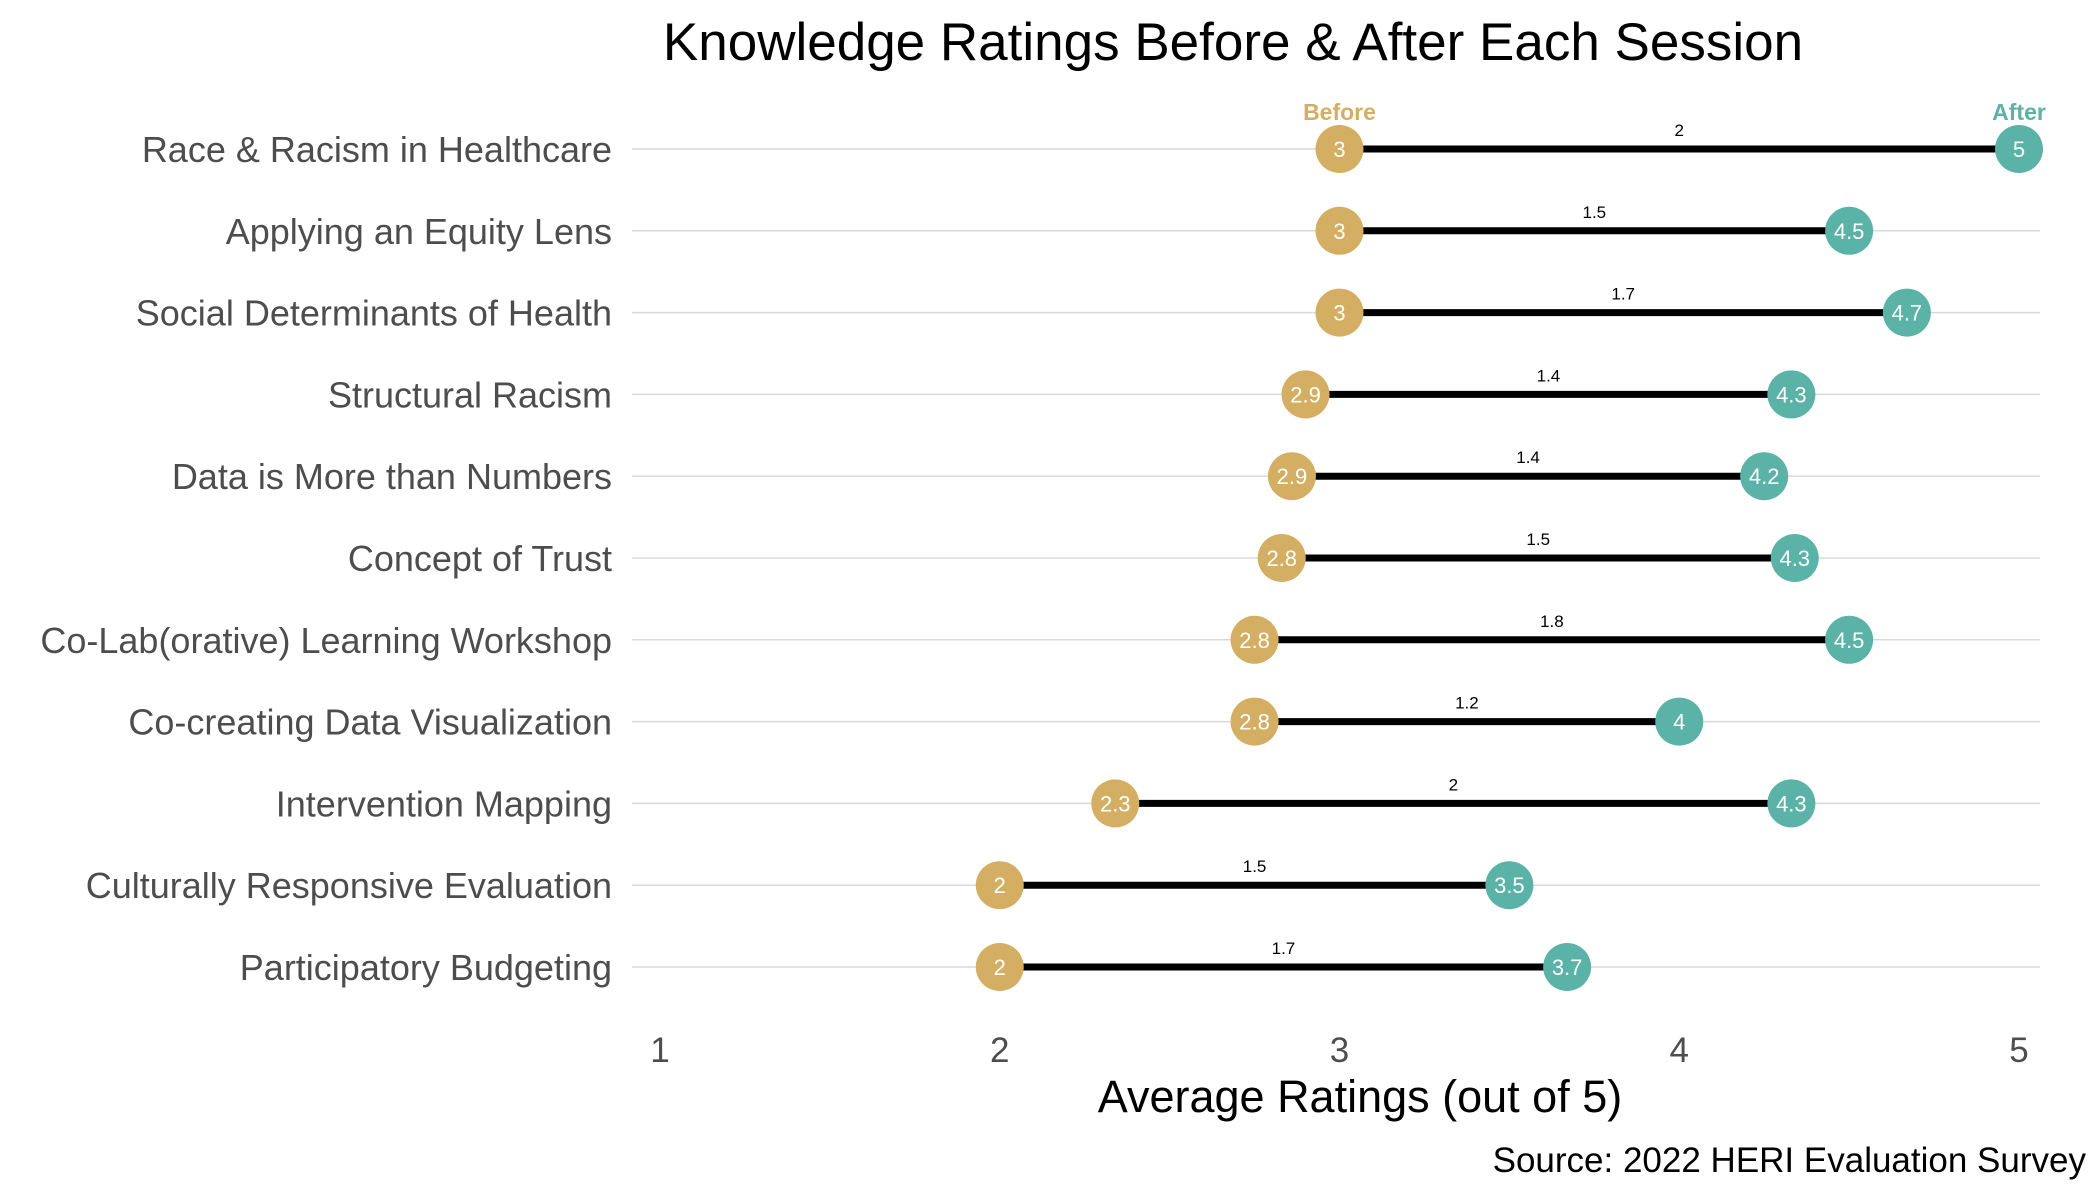 Image resolution: width=2100 pixels, height=1200 pixels. What do you see at coordinates (370, 722) in the screenshot?
I see `category-label: Co-creating Data Visualization` at bounding box center [370, 722].